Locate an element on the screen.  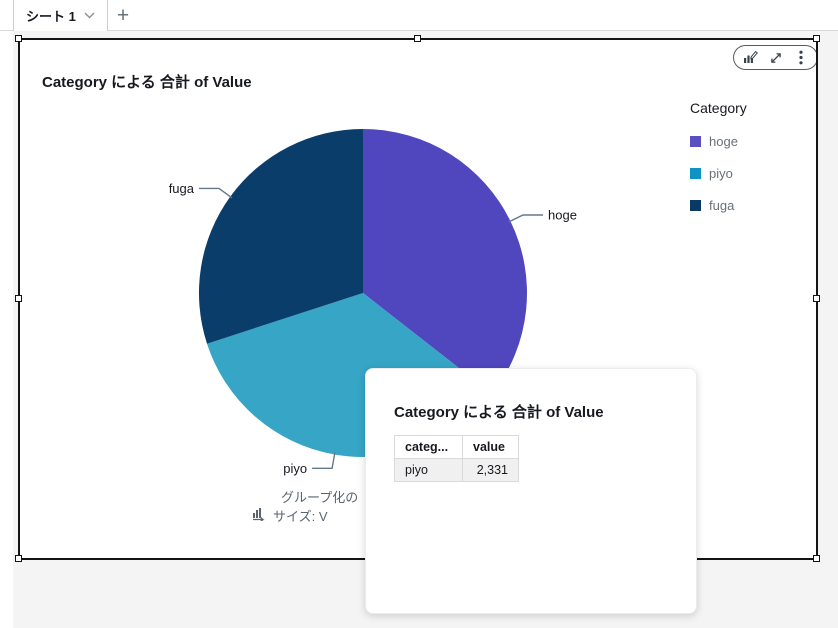
sheet-tab-active: シート 1 is located at coordinates (60, 15).